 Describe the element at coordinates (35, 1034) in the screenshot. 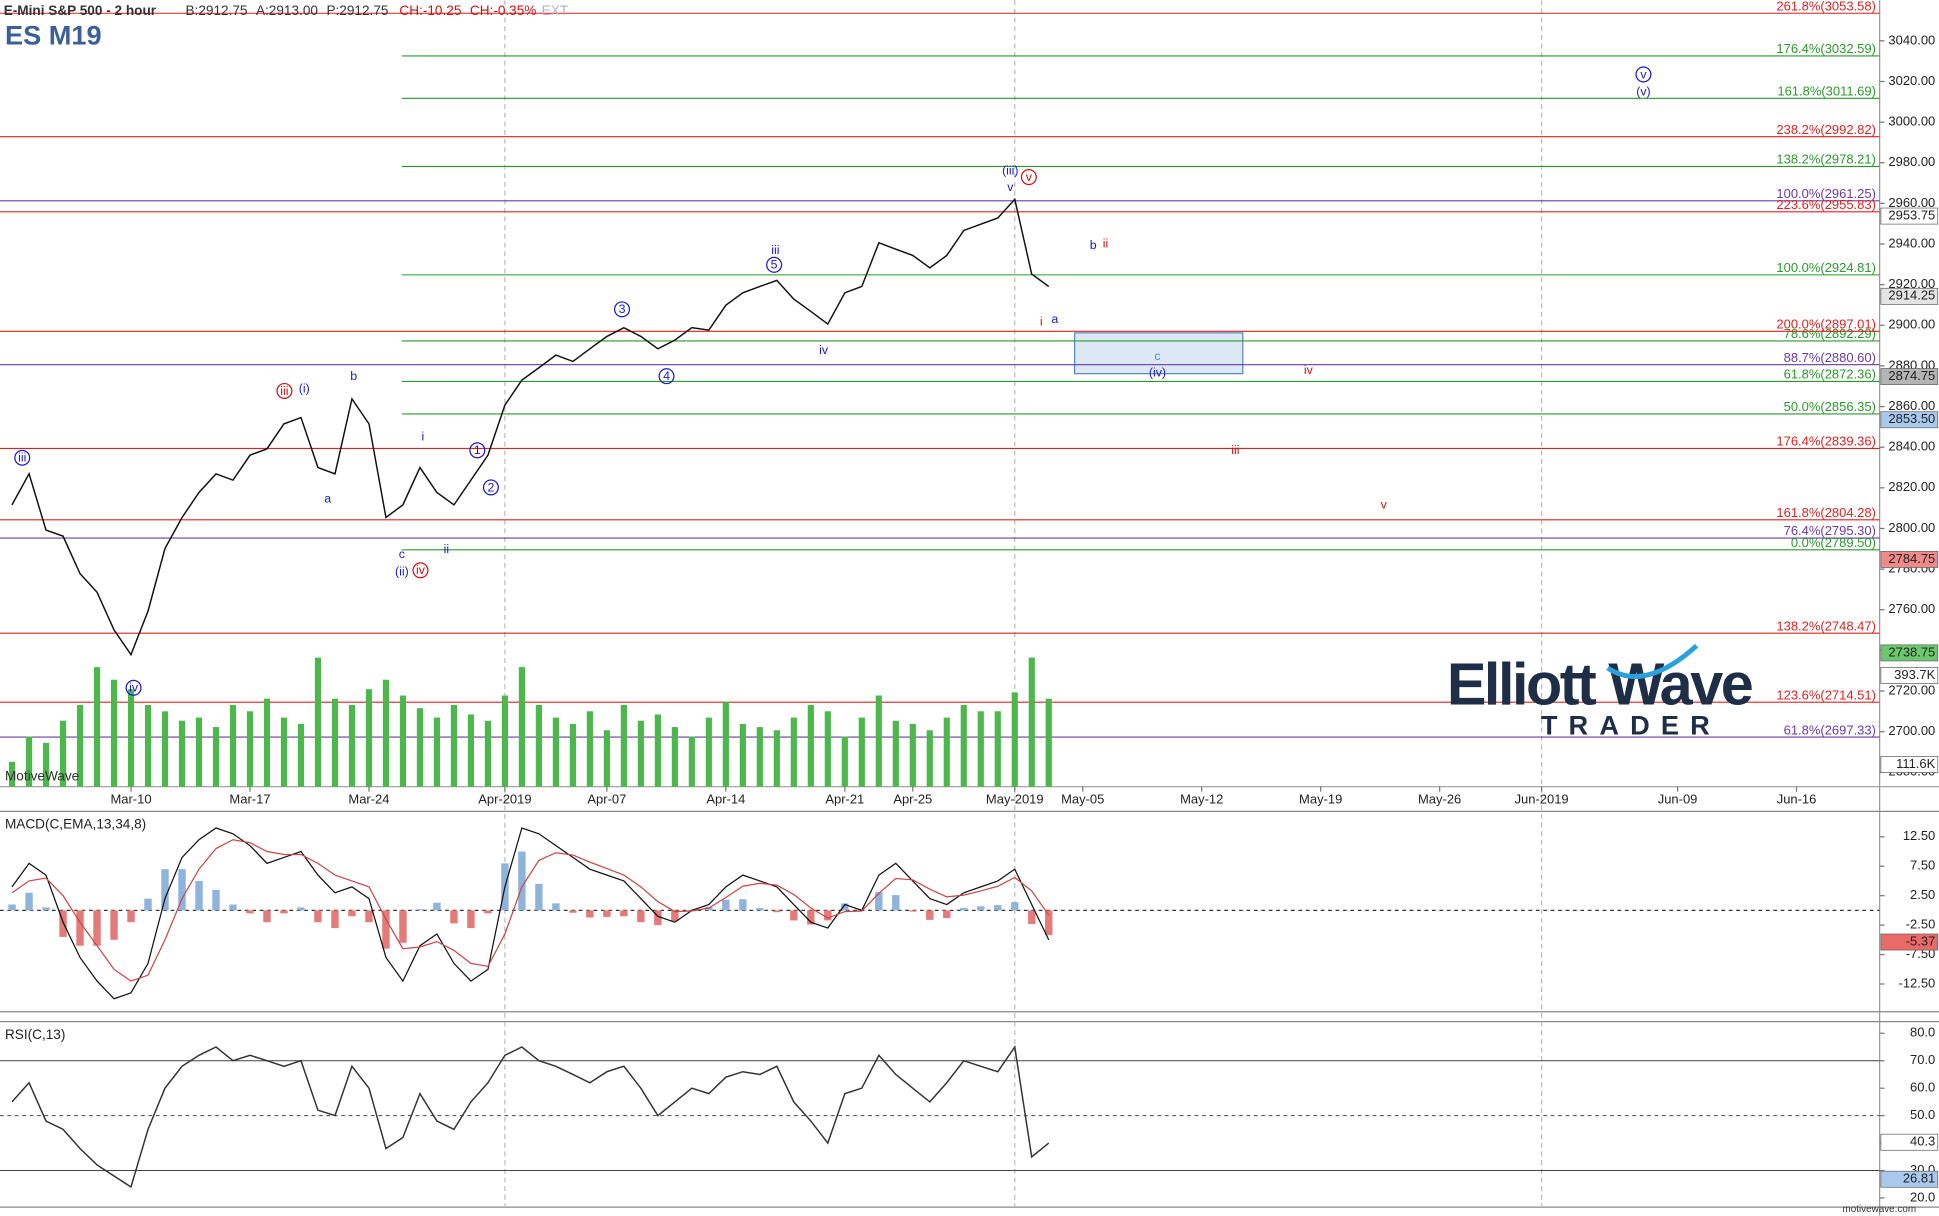

I see `panel-title: RSI(C,13)` at that location.